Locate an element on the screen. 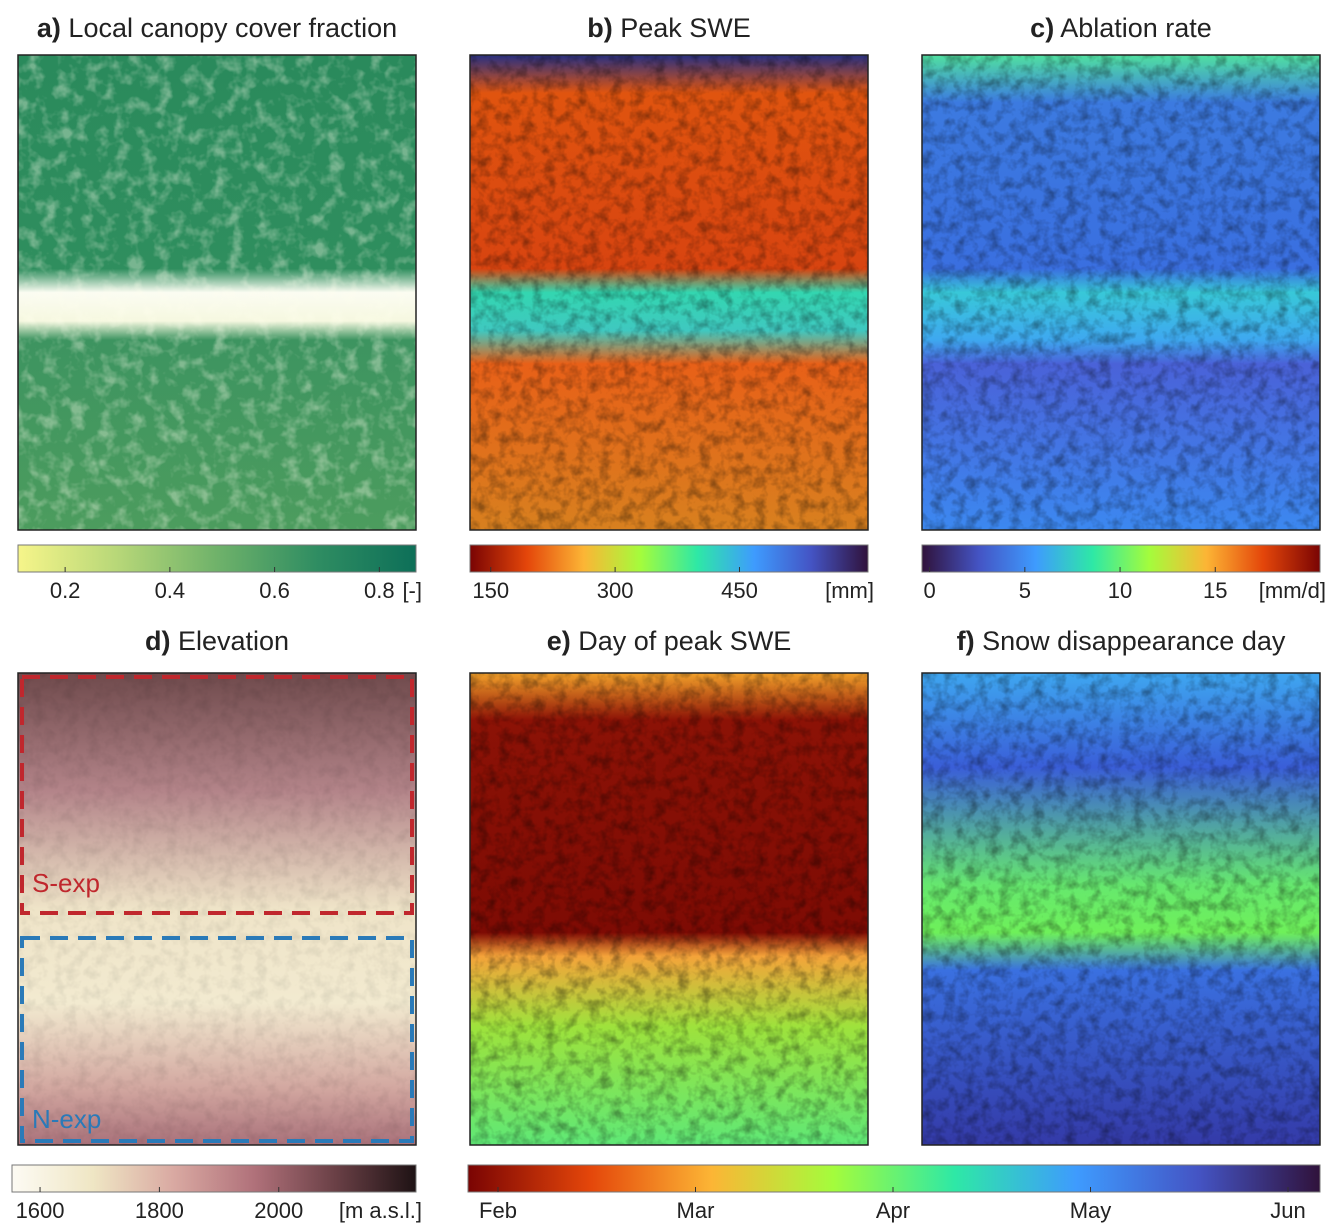 The height and width of the screenshot is (1227, 1330). s-exp-box is located at coordinates (217, 795).